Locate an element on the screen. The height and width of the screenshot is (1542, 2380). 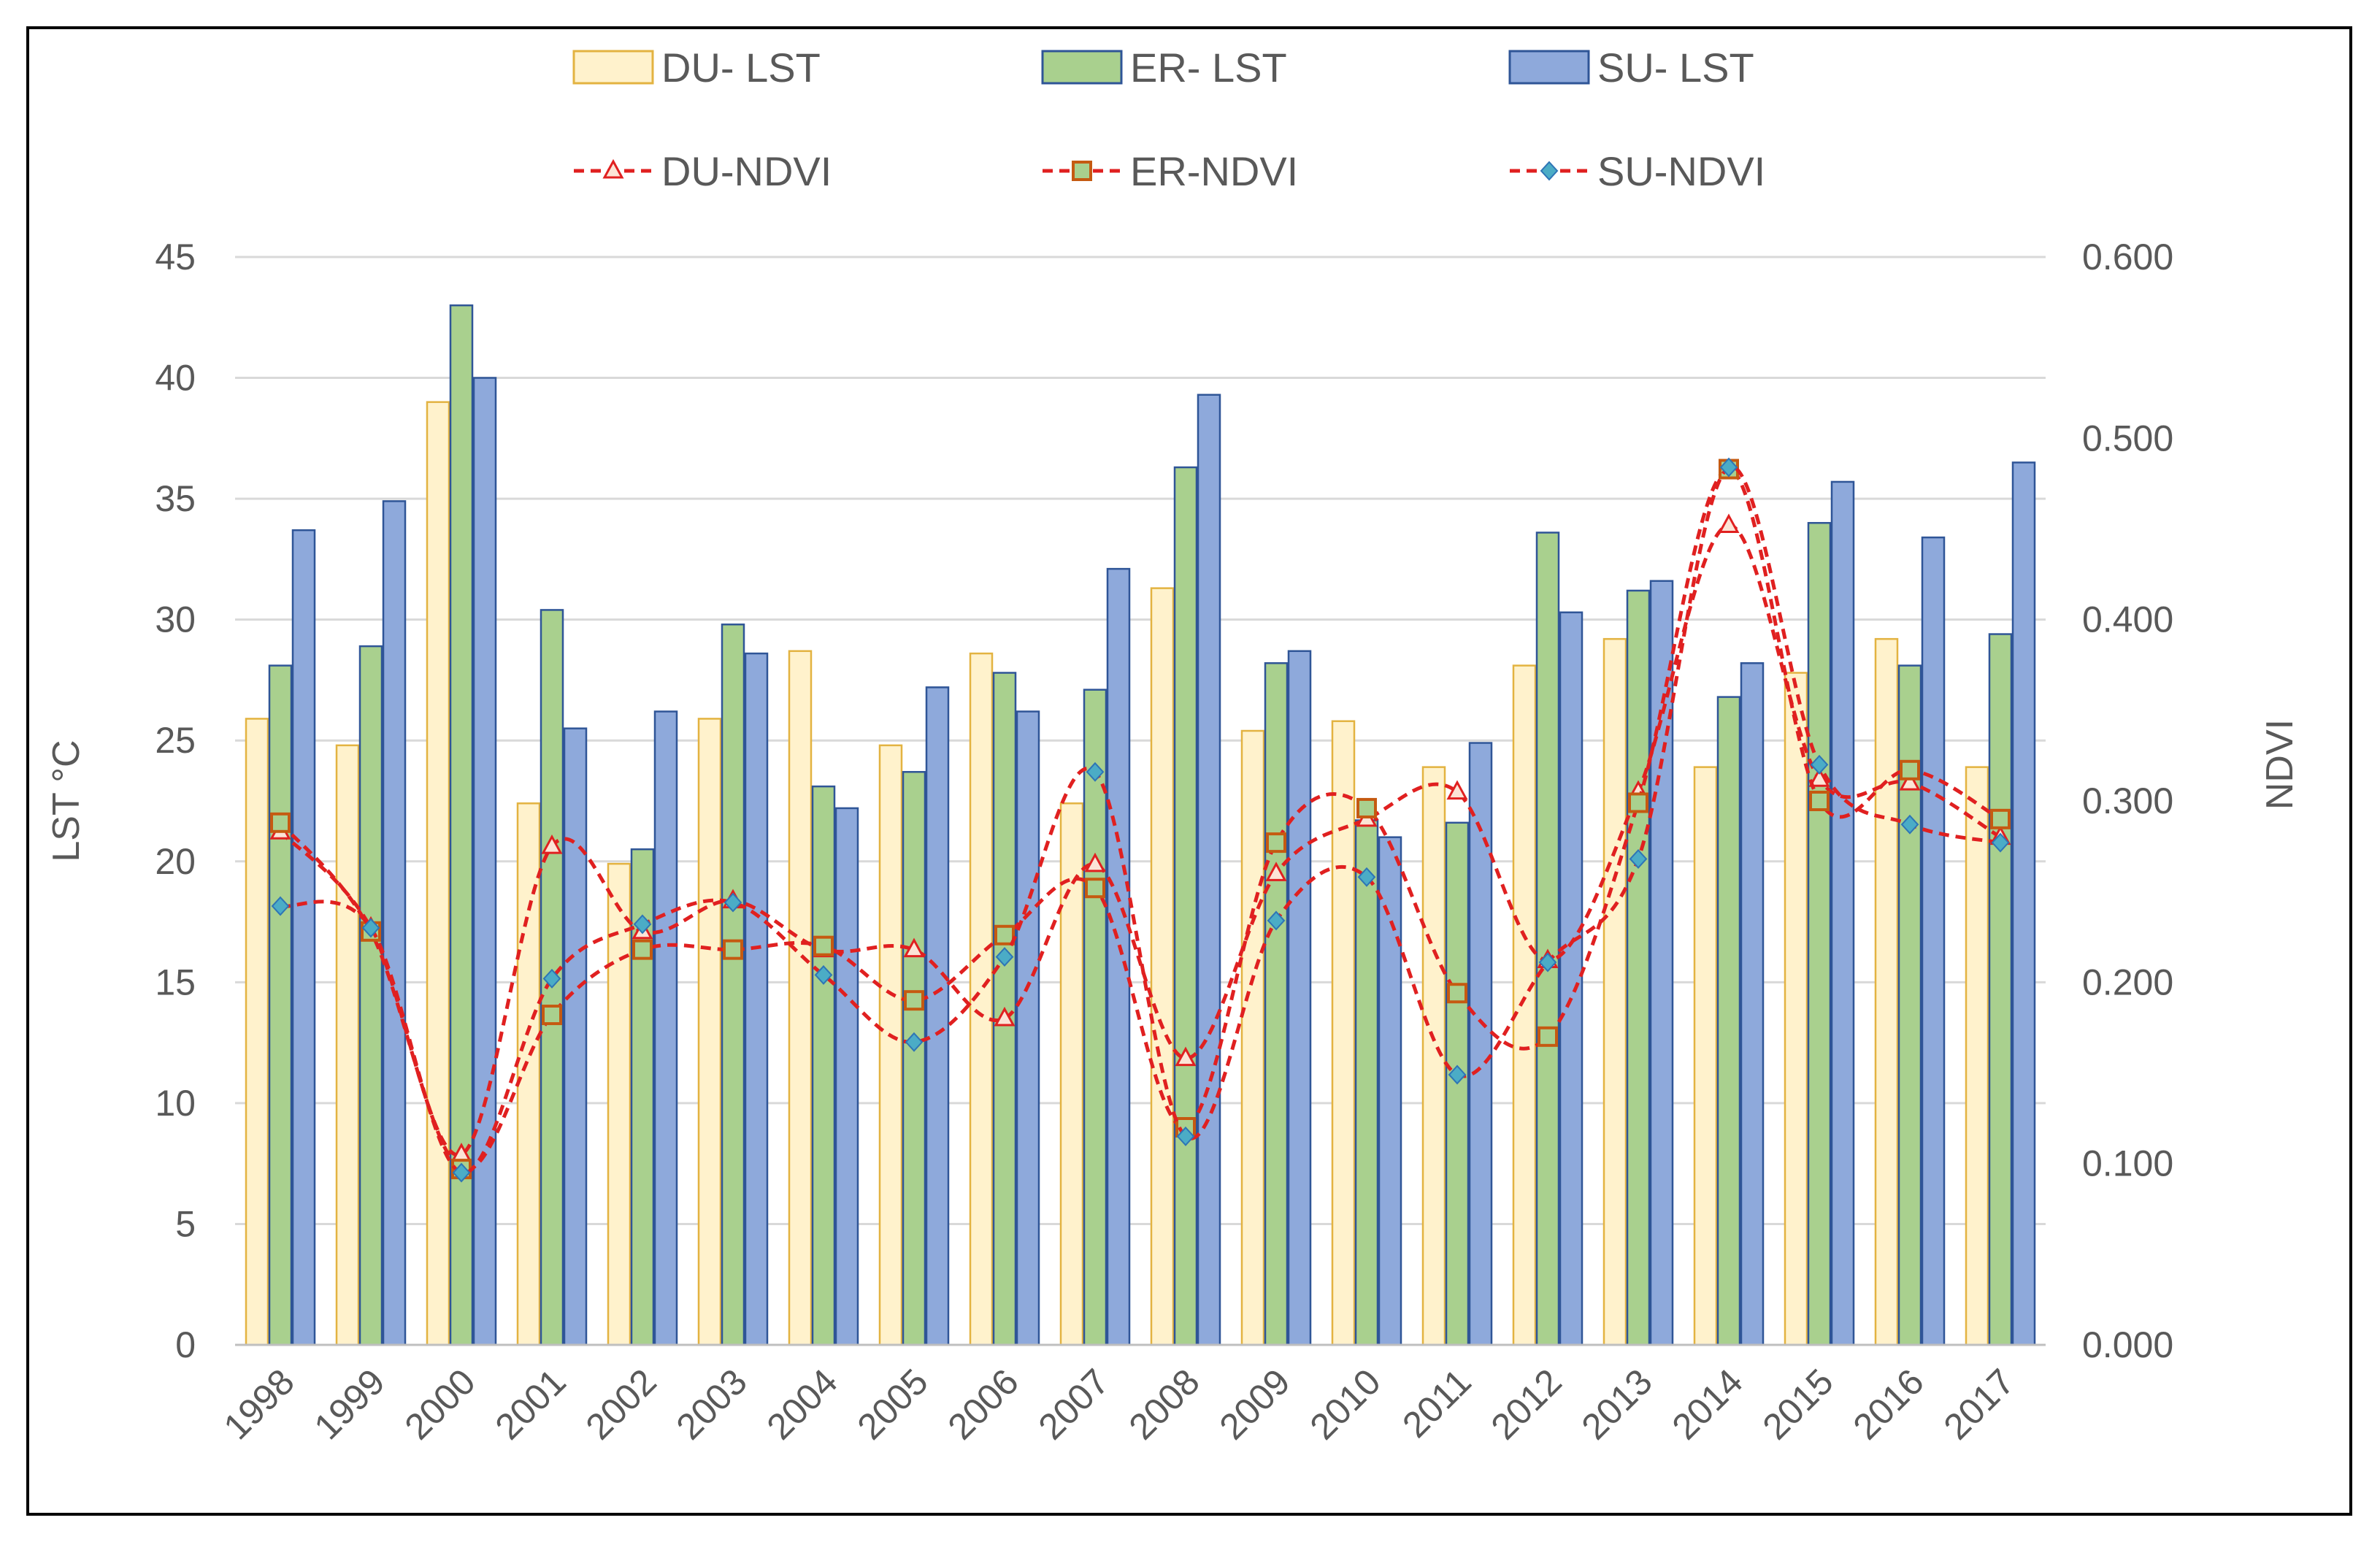
y-tick-label: 10 is located at coordinates (175, 1103).